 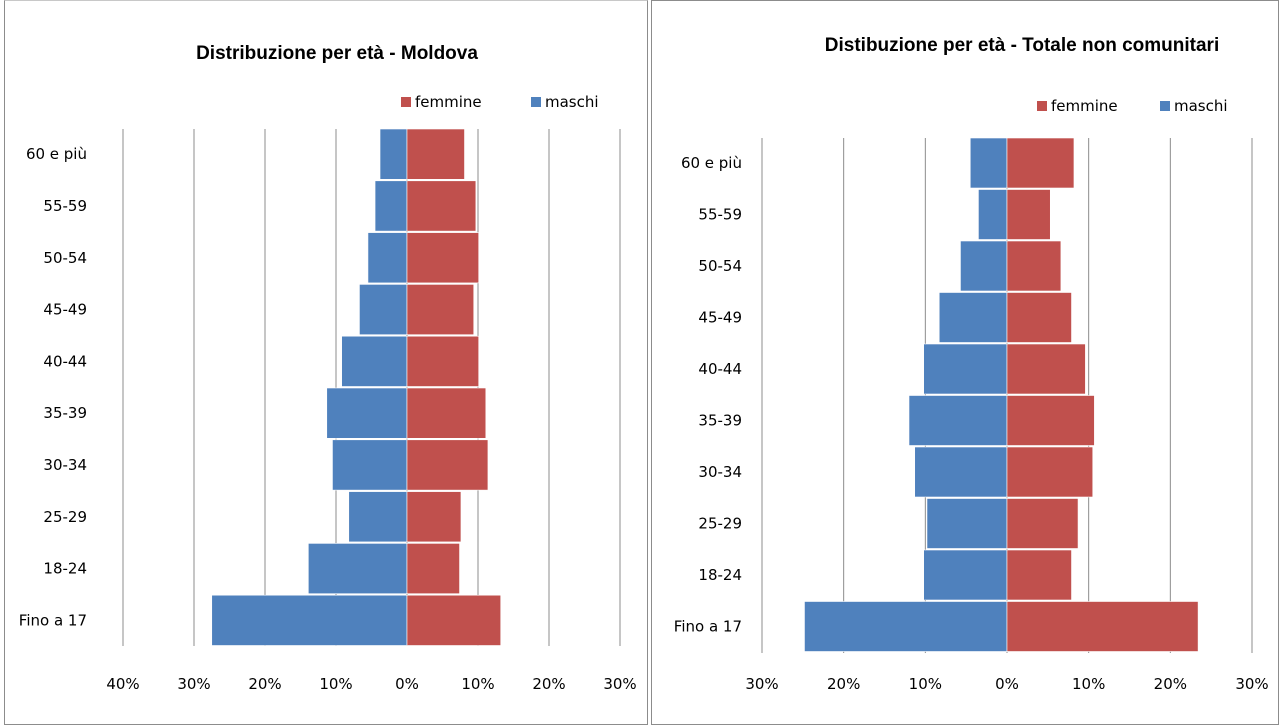 What do you see at coordinates (337, 53) in the screenshot?
I see `chart-title: Distribuzione per età - Moldova` at bounding box center [337, 53].